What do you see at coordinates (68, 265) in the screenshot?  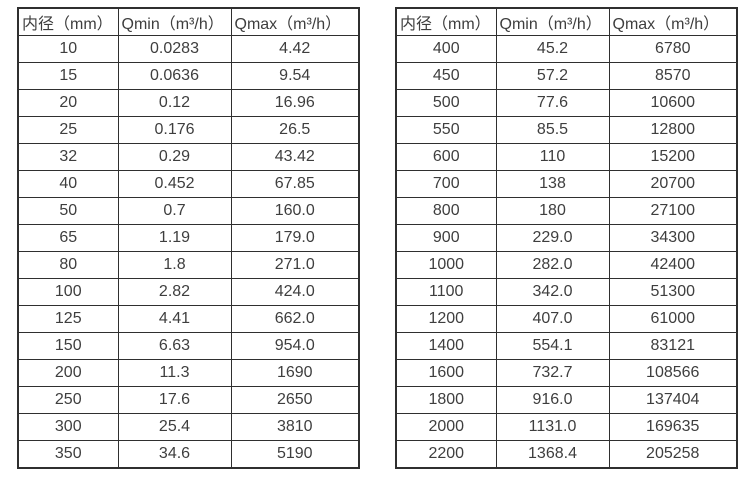 I see `table-cell: 80` at bounding box center [68, 265].